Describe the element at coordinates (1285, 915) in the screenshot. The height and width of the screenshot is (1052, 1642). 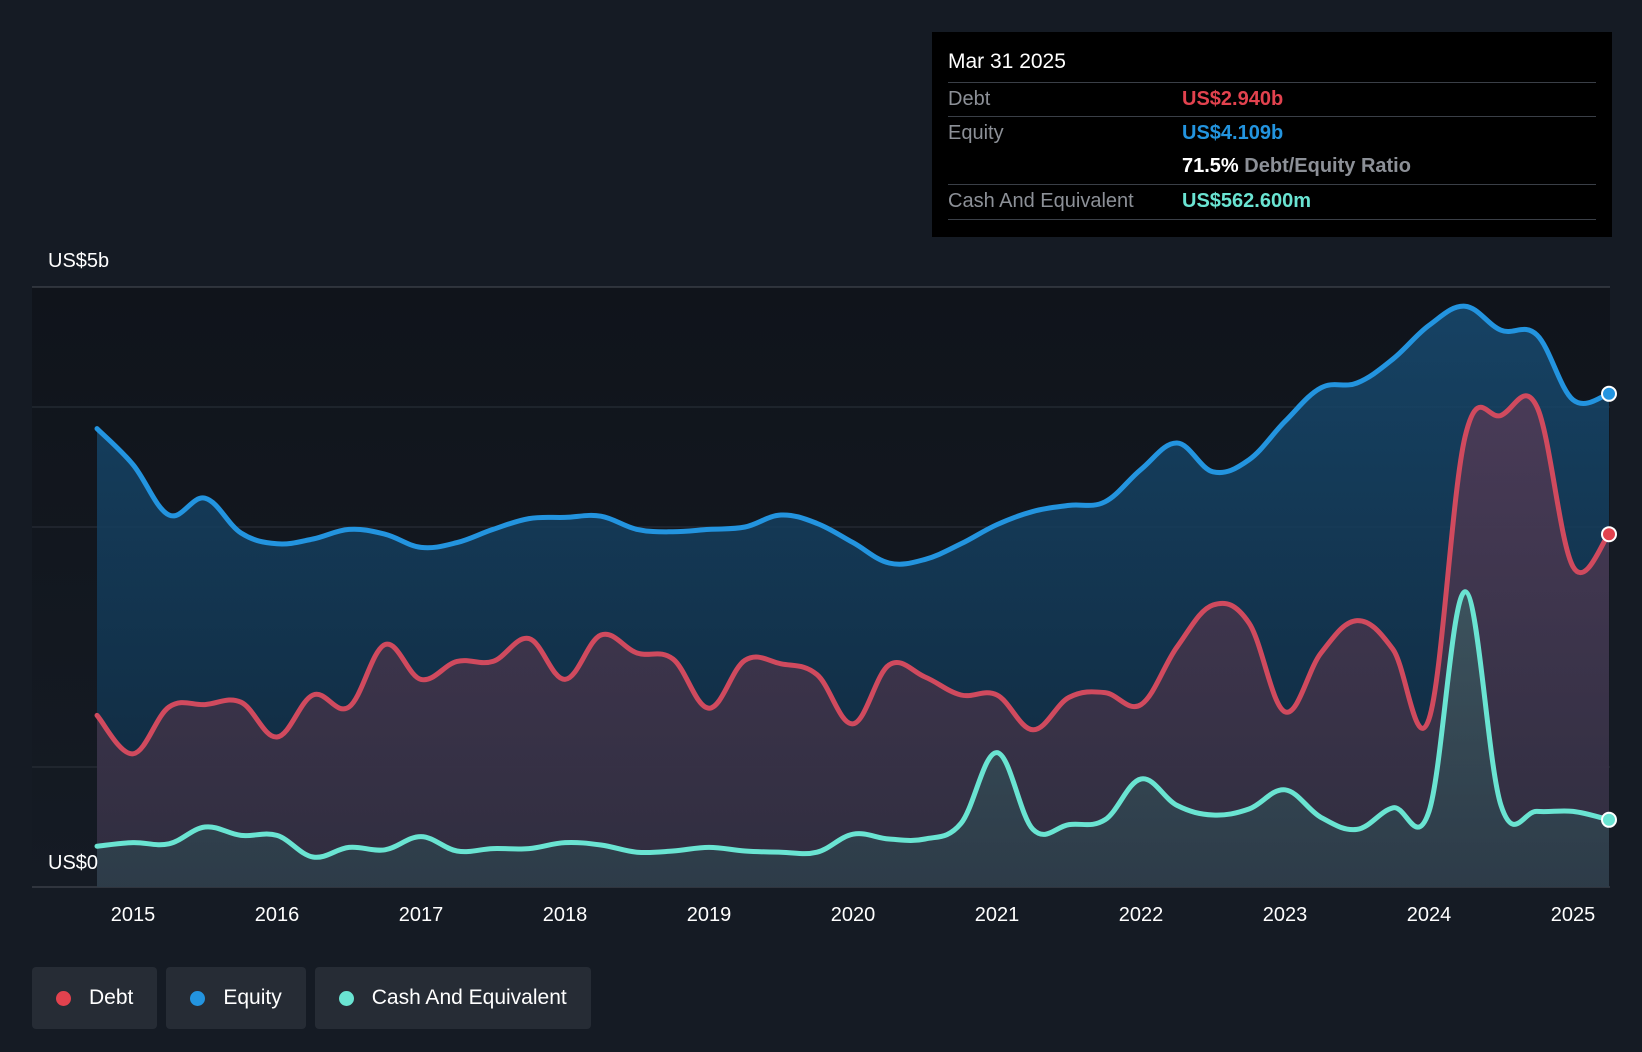
I see `x-tick-label: 2023` at that location.